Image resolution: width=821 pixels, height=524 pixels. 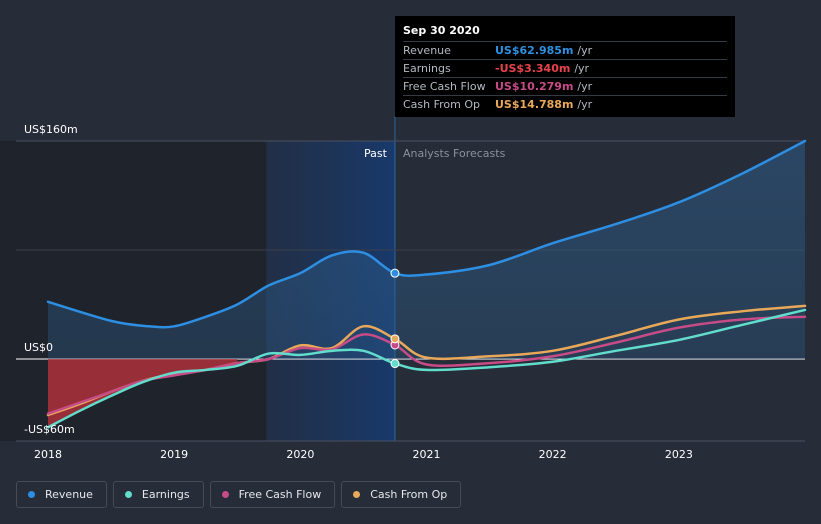 I want to click on tooltip-value: US$62.985m, so click(x=534, y=50).